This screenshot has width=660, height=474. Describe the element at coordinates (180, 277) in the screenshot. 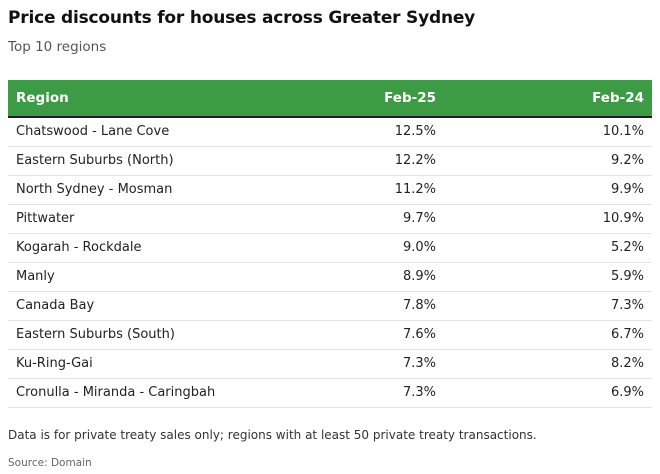

I see `cell-region: Manly` at that location.